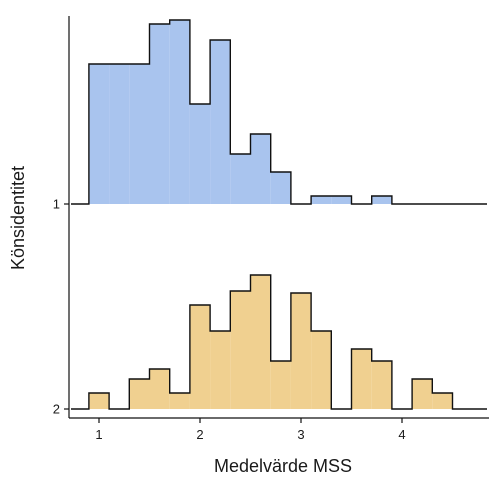 The image size is (489, 483). Describe the element at coordinates (283, 466) in the screenshot. I see `x-axis-title: Medelvärde MSS` at that location.